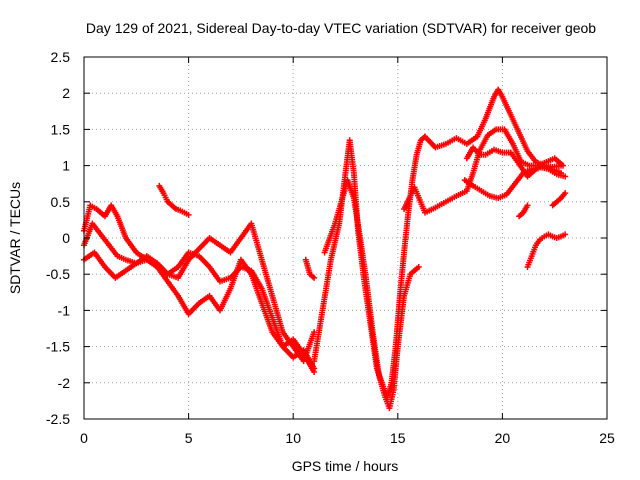  Describe the element at coordinates (546, 250) in the screenshot. I see `series-track-n` at that location.